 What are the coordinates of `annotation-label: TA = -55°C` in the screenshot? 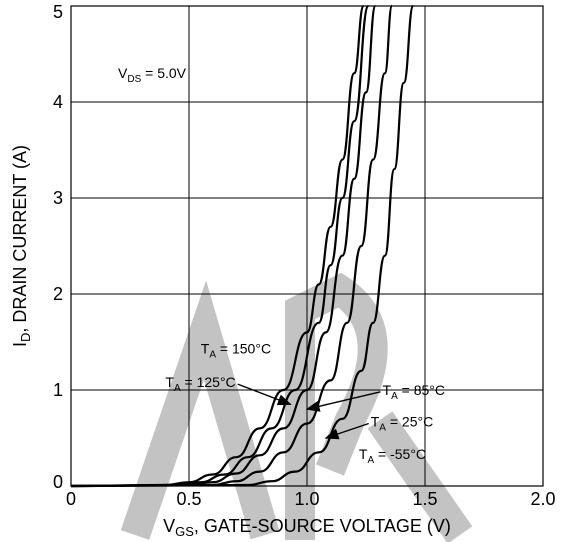 It's located at (392, 456).